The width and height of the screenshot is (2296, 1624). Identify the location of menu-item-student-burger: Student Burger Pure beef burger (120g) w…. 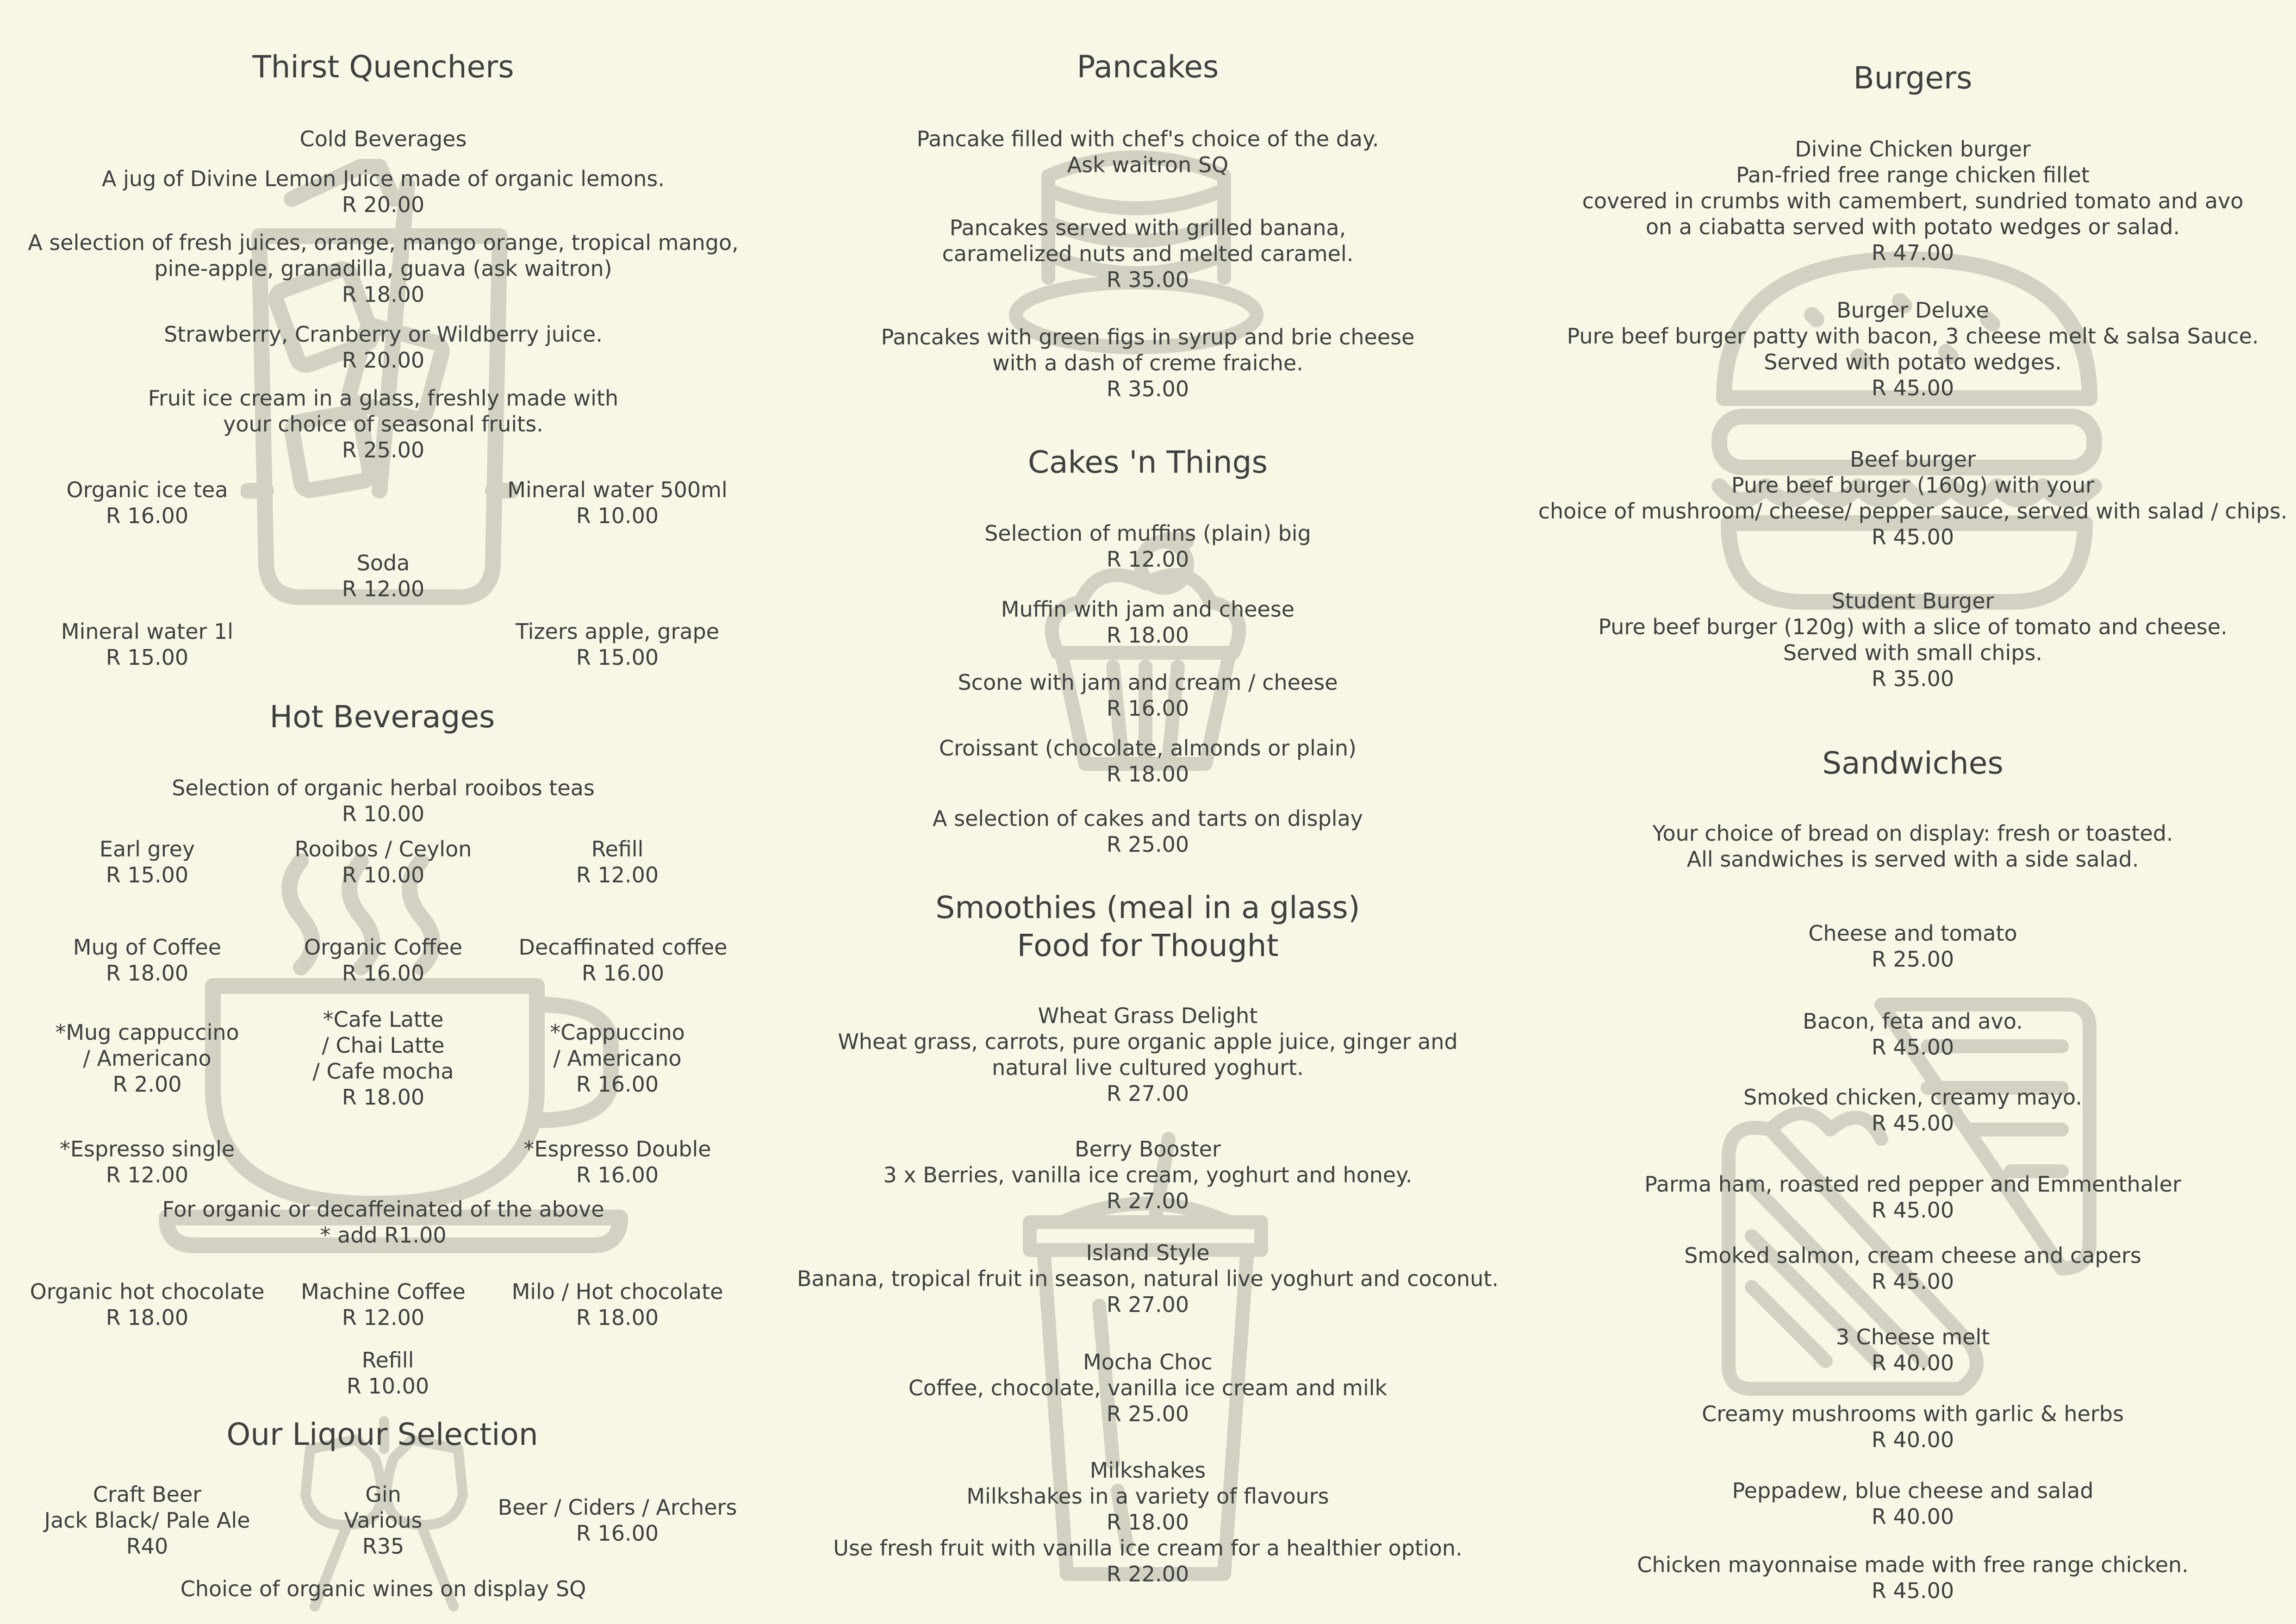
(1912, 640).